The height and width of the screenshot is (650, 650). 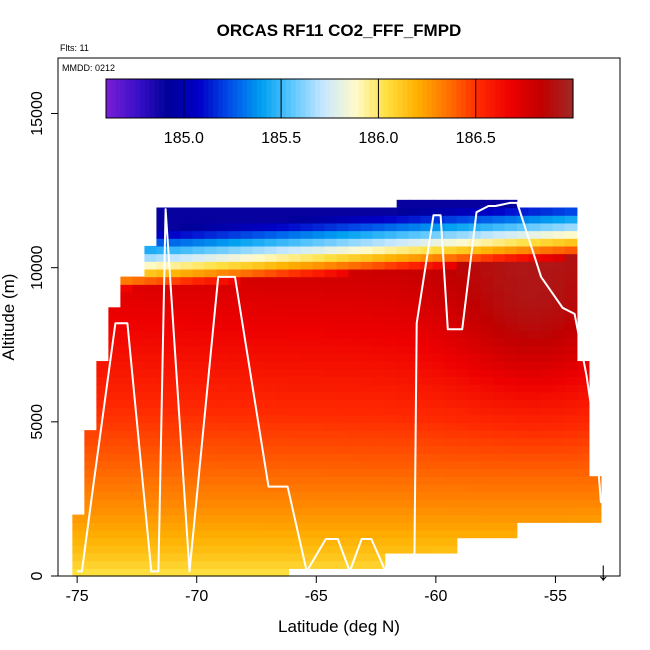 What do you see at coordinates (77, 596) in the screenshot?
I see `x-tick-label: -75` at bounding box center [77, 596].